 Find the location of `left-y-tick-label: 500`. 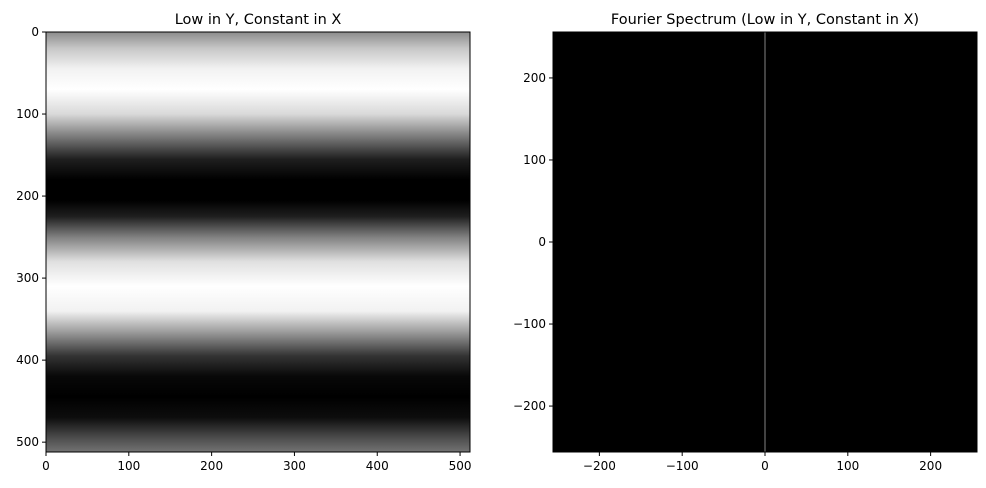

left-y-tick-label: 500 is located at coordinates (27, 442).